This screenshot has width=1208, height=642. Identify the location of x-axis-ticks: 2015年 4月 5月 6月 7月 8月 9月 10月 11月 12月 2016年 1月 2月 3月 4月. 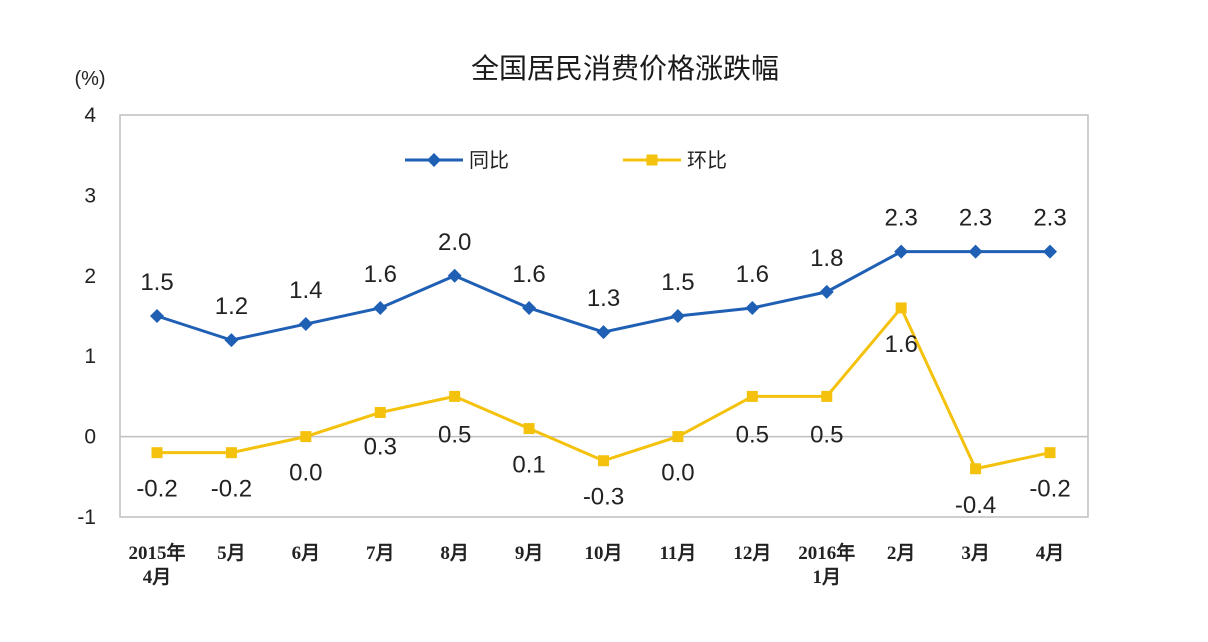
(596, 564).